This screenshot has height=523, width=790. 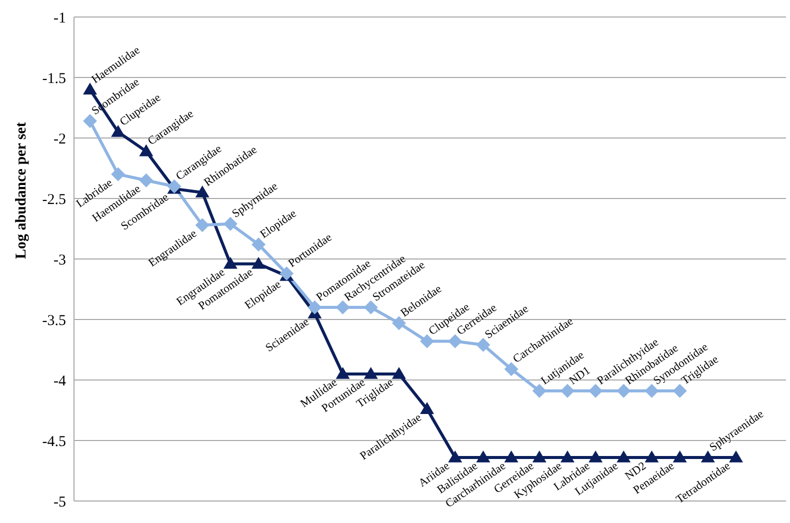 What do you see at coordinates (60, 502) in the screenshot?
I see `y-tick-label: -5` at bounding box center [60, 502].